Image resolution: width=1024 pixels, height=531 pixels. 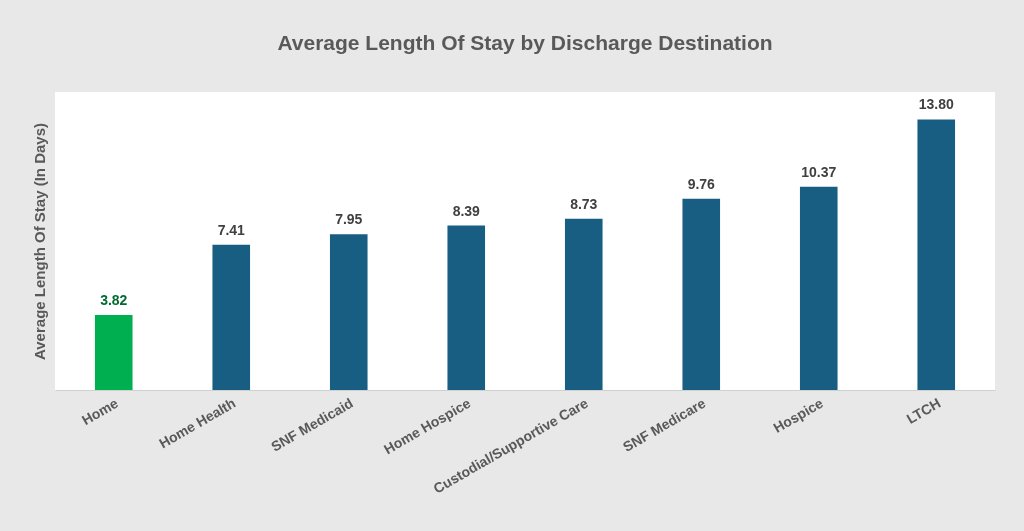 I want to click on data-label: 3.82, so click(x=114, y=300).